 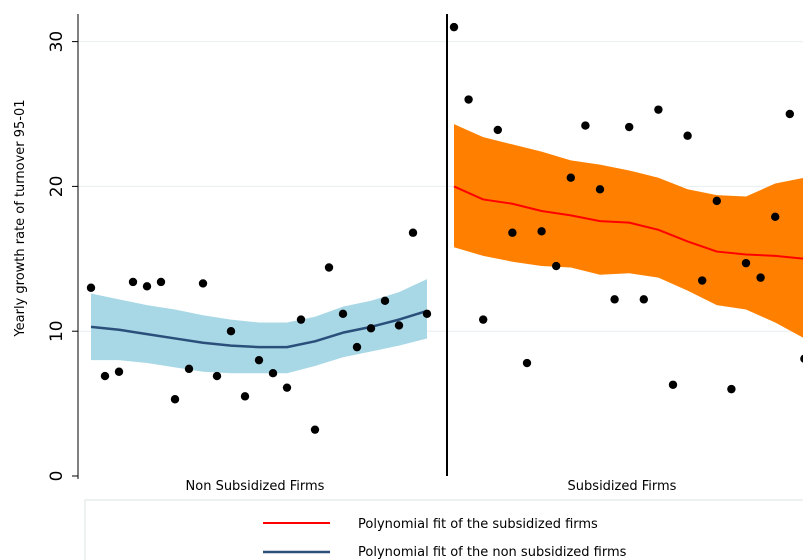 I want to click on legend-box, so click(x=443, y=529).